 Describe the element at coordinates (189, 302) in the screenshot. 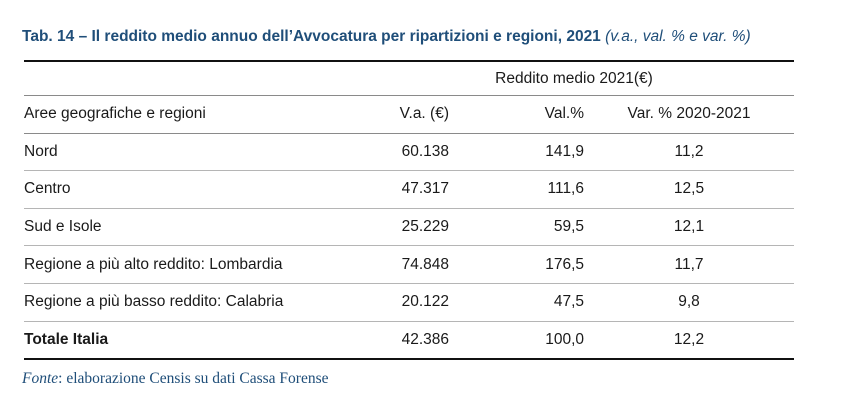

I see `row-label: Regione a più basso reddito: Calabria` at that location.